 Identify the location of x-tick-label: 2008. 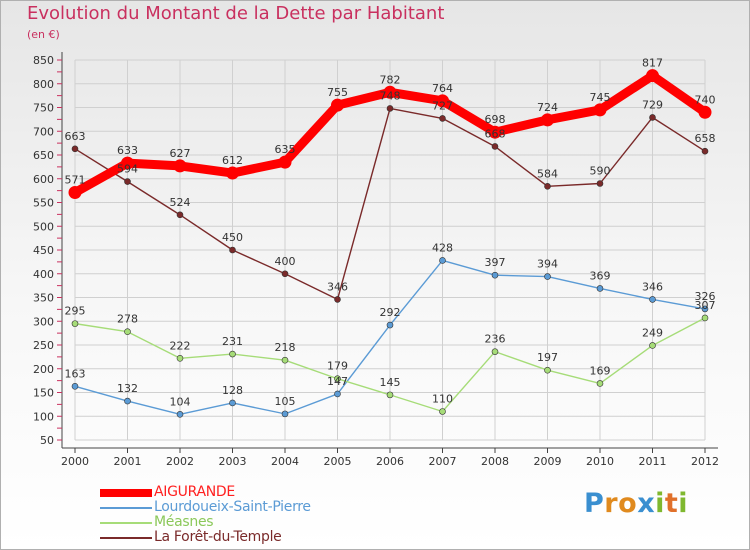
(495, 461).